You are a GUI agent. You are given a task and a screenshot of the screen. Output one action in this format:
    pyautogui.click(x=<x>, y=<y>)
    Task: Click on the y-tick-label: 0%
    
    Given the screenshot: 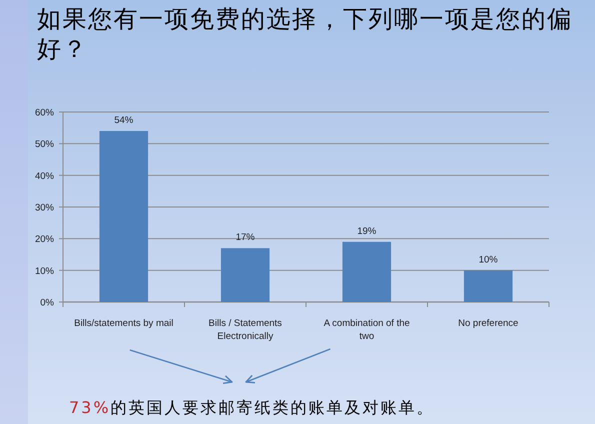 What is the action you would take?
    pyautogui.click(x=47, y=303)
    